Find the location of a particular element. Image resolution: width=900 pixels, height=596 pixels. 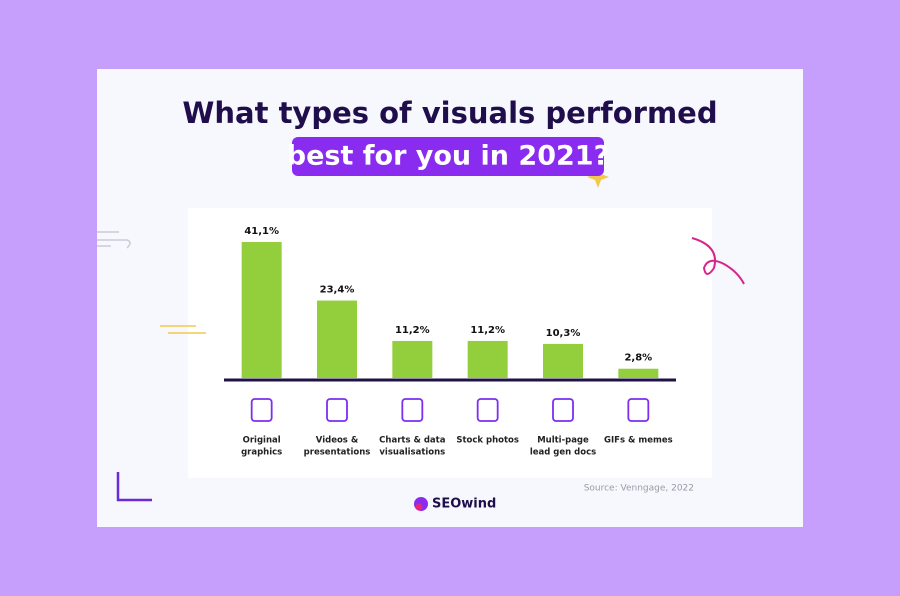

brand: SEOwind is located at coordinates (464, 504).